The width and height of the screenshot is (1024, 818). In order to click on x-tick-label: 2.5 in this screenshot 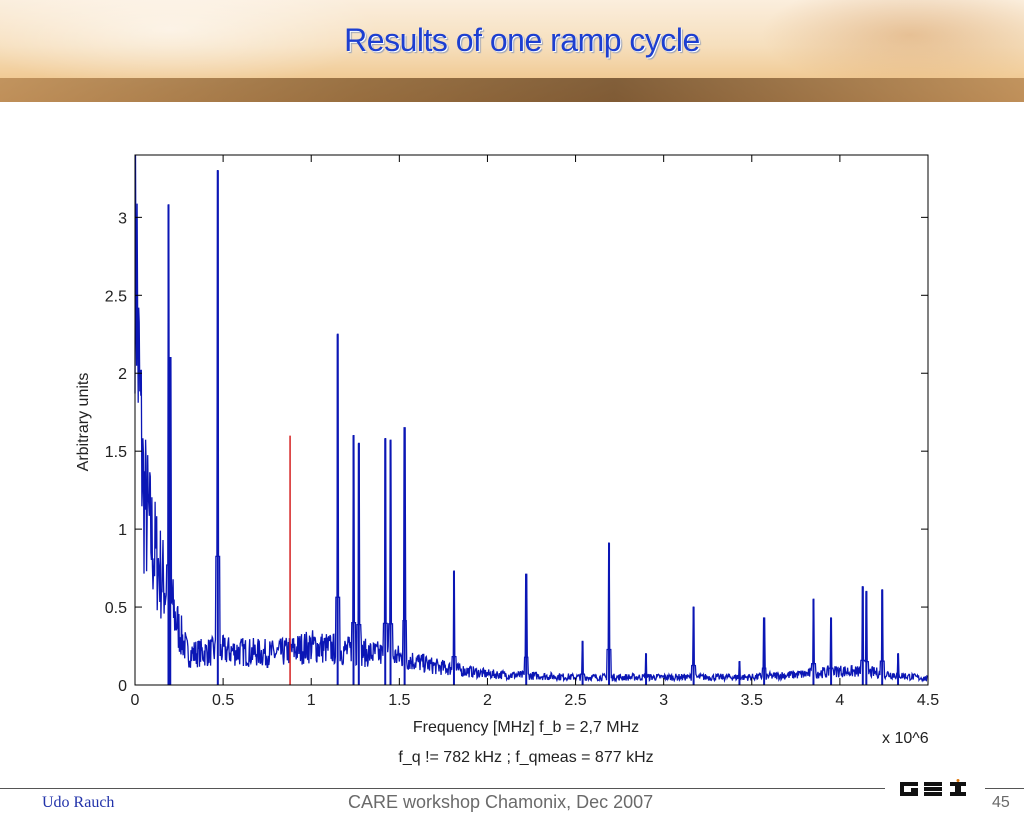, I will do `click(575, 700)`.